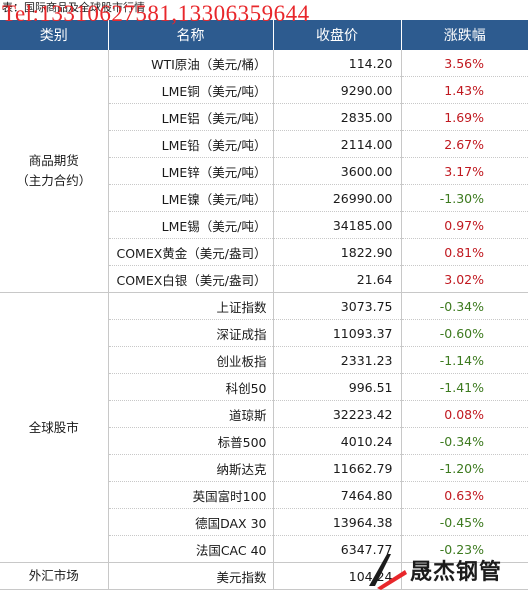 The image size is (528, 598). I want to click on instrument-name: WTI原油（美元/桶）, so click(191, 63).